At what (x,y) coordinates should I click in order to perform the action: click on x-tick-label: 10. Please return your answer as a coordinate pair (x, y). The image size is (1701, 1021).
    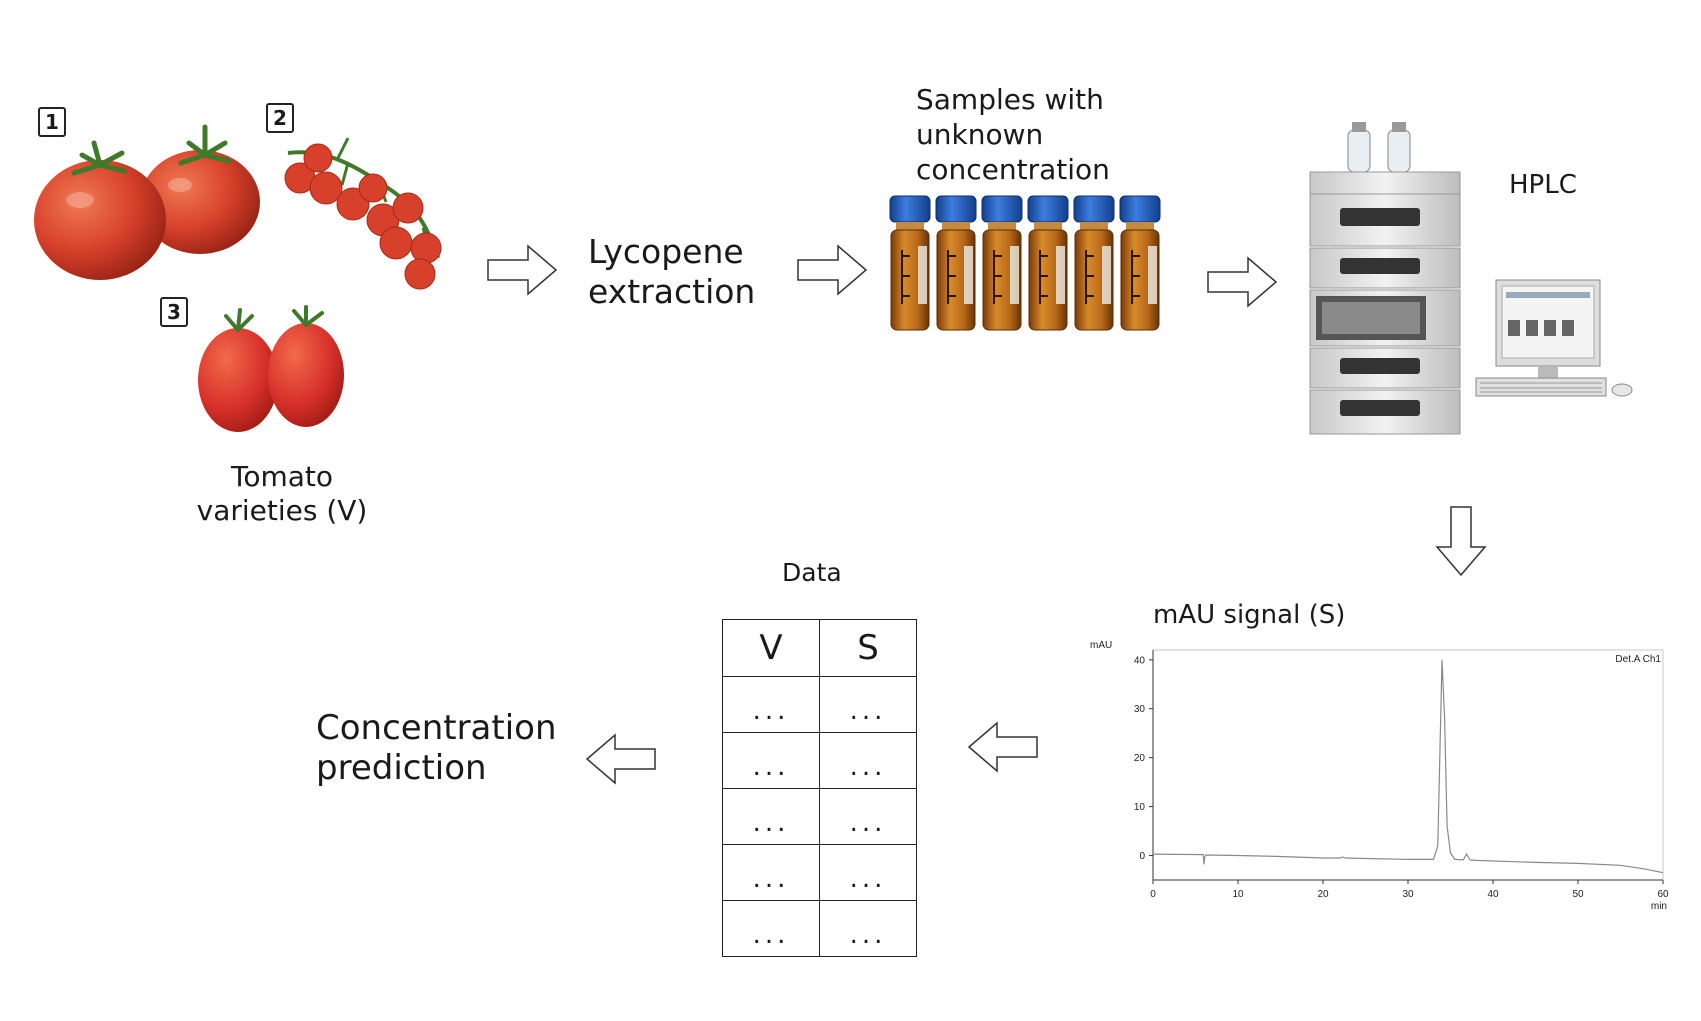
    Looking at the image, I should click on (1238, 894).